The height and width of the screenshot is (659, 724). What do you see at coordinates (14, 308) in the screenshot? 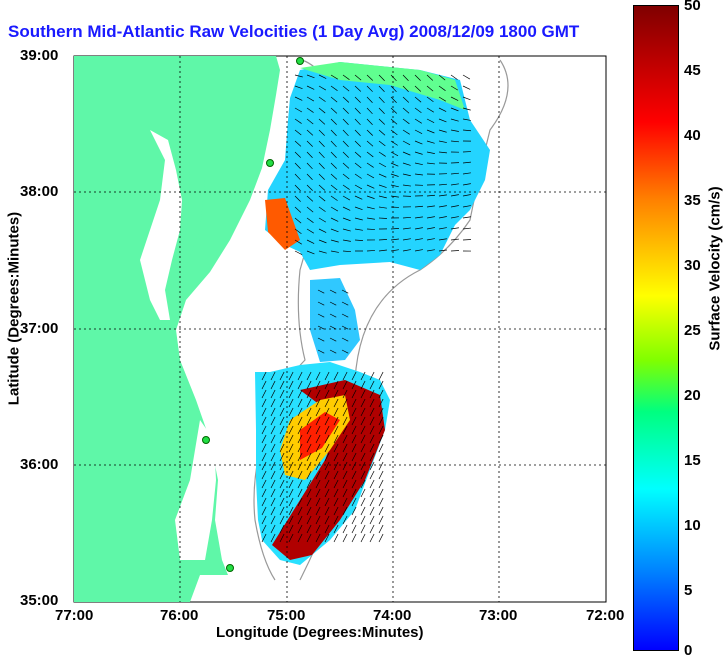
I see `y-axis-label: Latitude (Degrees:Minutes)` at bounding box center [14, 308].